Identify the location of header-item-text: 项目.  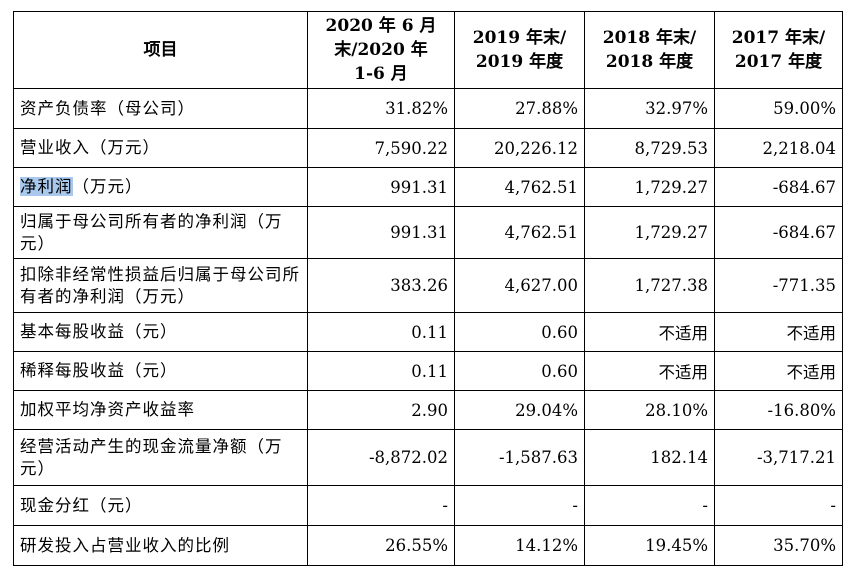
(160, 50).